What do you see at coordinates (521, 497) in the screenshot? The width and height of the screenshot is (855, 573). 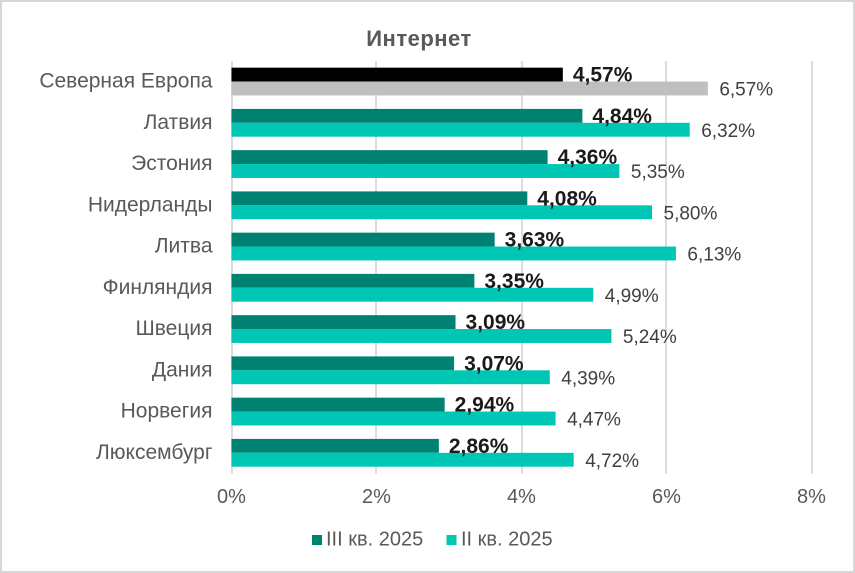 I see `svg-text: 4%` at bounding box center [521, 497].